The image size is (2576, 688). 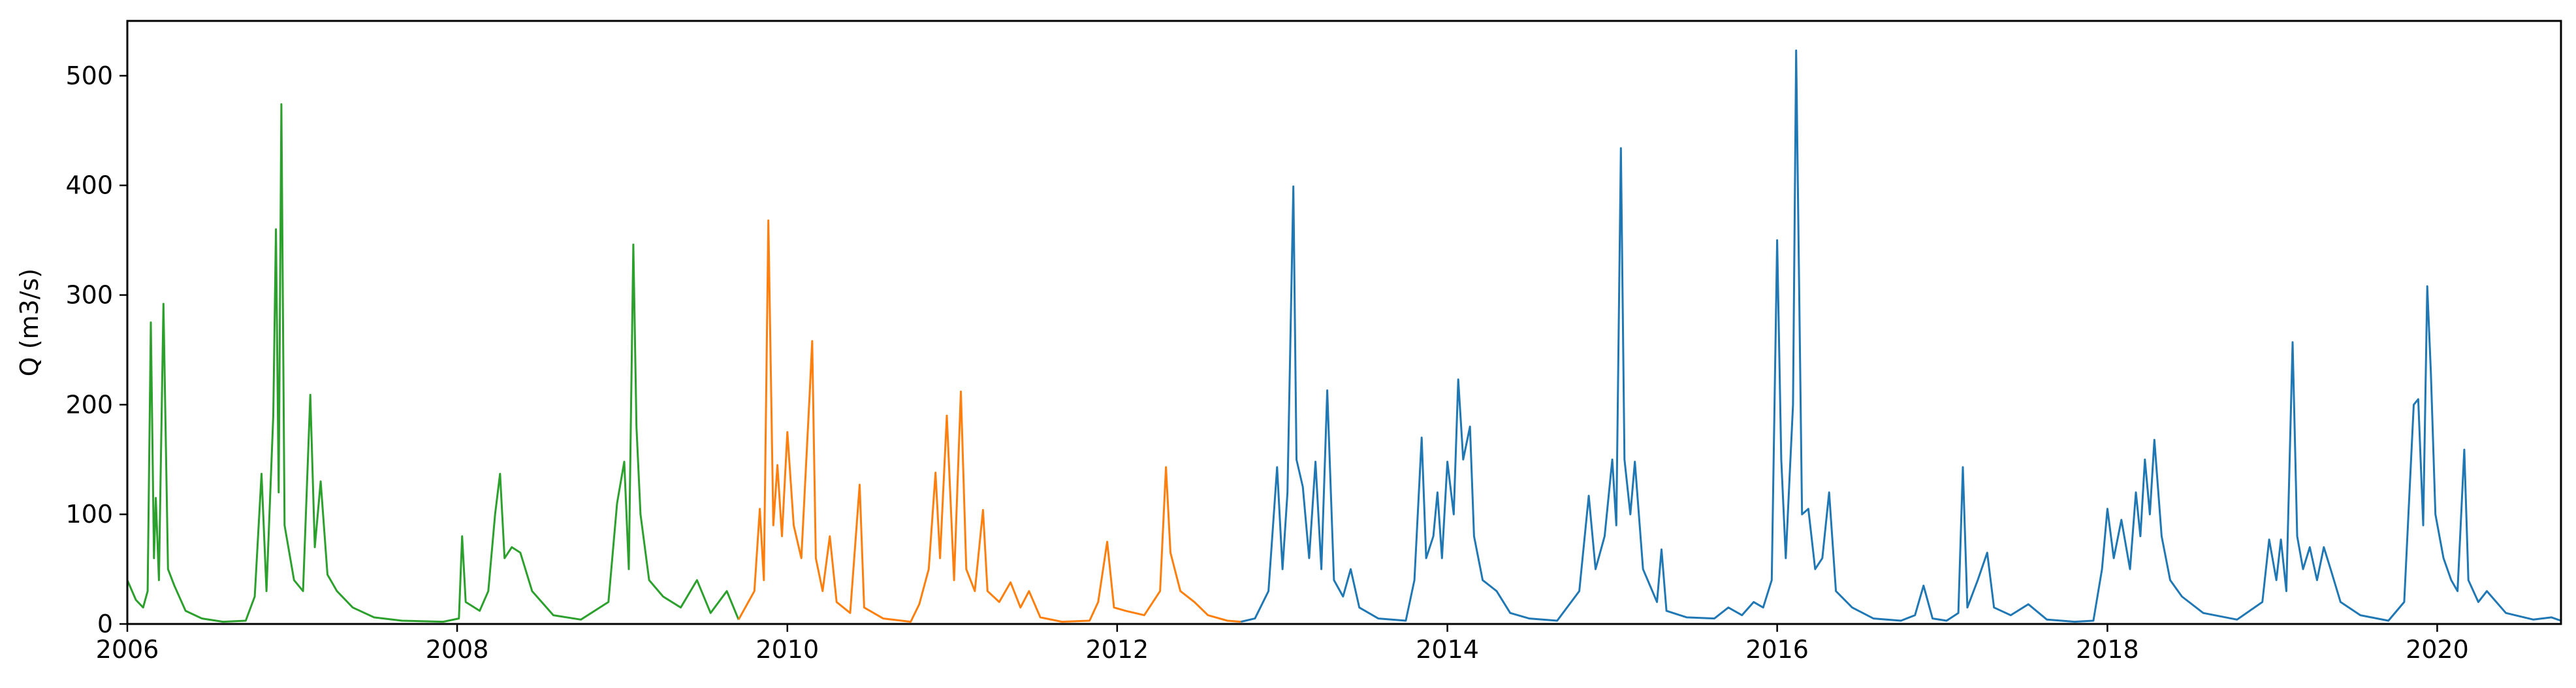 What do you see at coordinates (2437, 649) in the screenshot?
I see `x-tick-label: 2020` at bounding box center [2437, 649].